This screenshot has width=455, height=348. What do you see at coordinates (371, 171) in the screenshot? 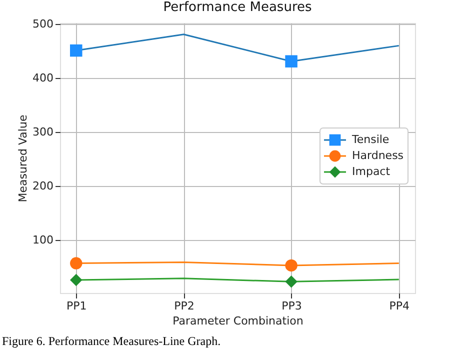
I see `legend-label: Impact` at bounding box center [371, 171].